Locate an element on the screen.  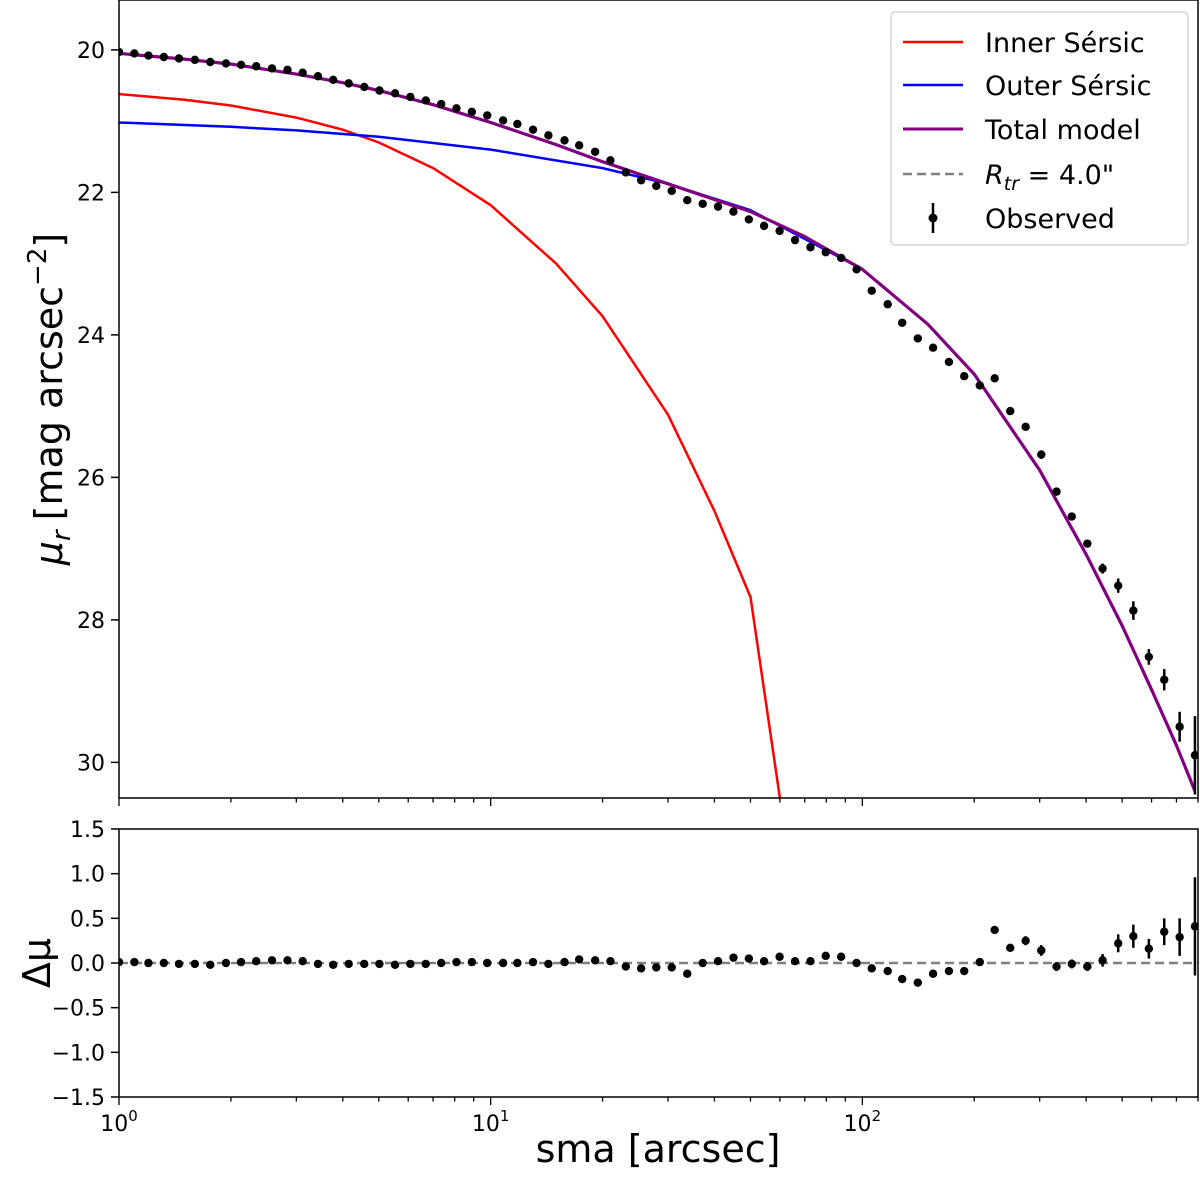
ylabel-close: ] is located at coordinates (49, 240).